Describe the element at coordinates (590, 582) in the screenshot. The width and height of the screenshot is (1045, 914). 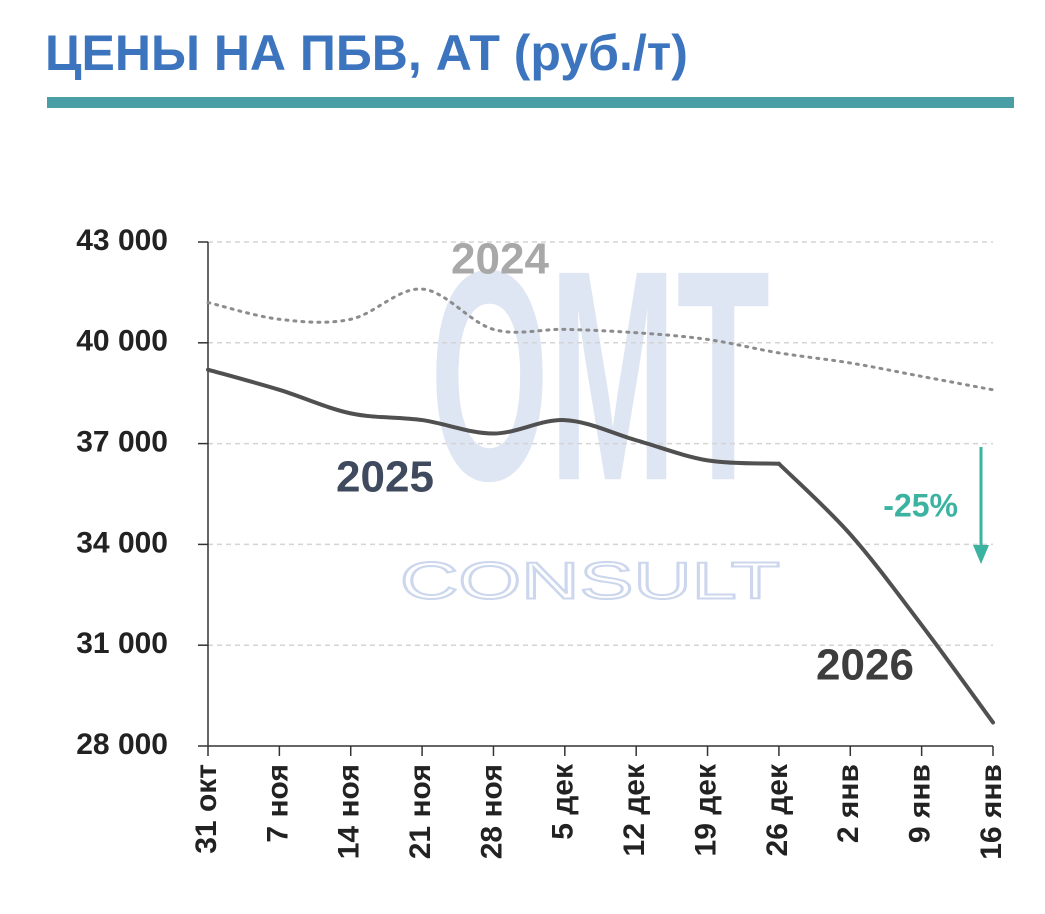
I see `watermark: CONSULT` at that location.